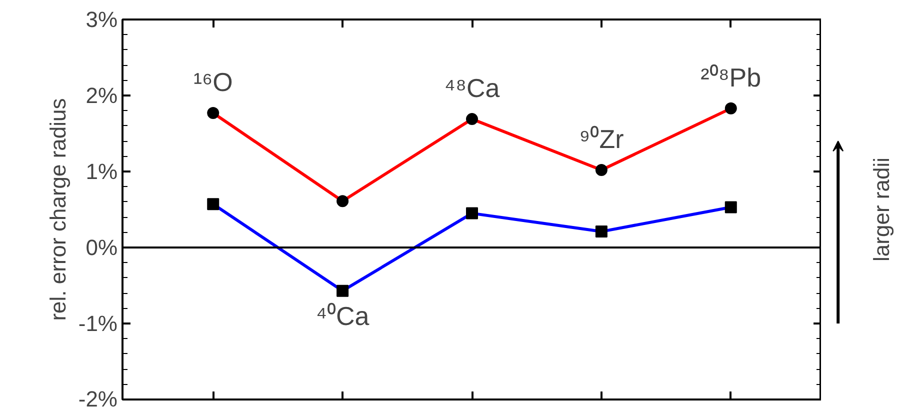  What do you see at coordinates (98, 398) in the screenshot?
I see `y-tick-label: -2%` at bounding box center [98, 398].